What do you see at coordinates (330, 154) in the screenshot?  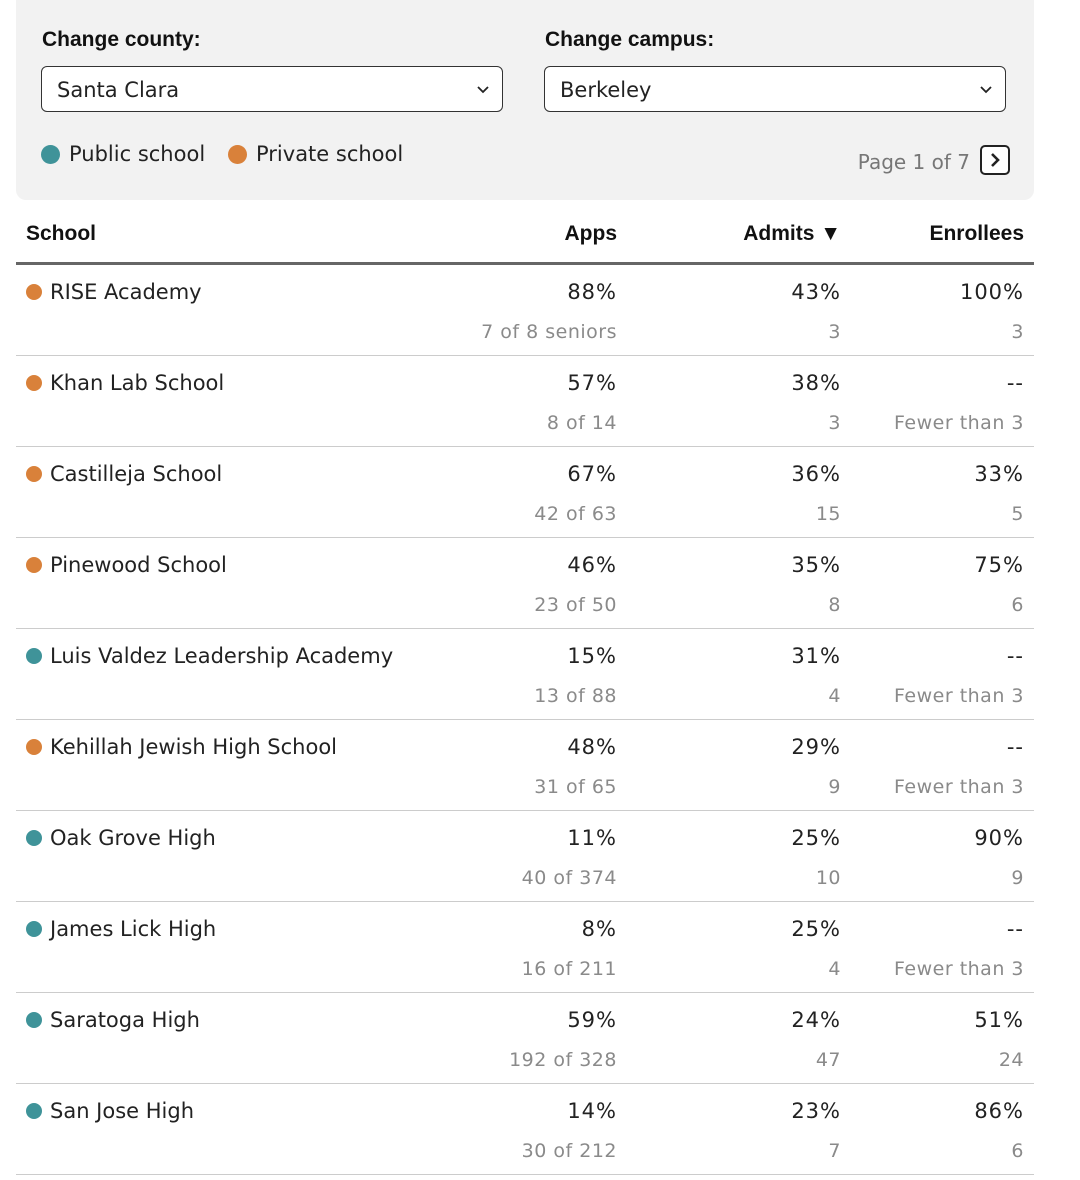 I see `legend-private-label: Private school` at bounding box center [330, 154].